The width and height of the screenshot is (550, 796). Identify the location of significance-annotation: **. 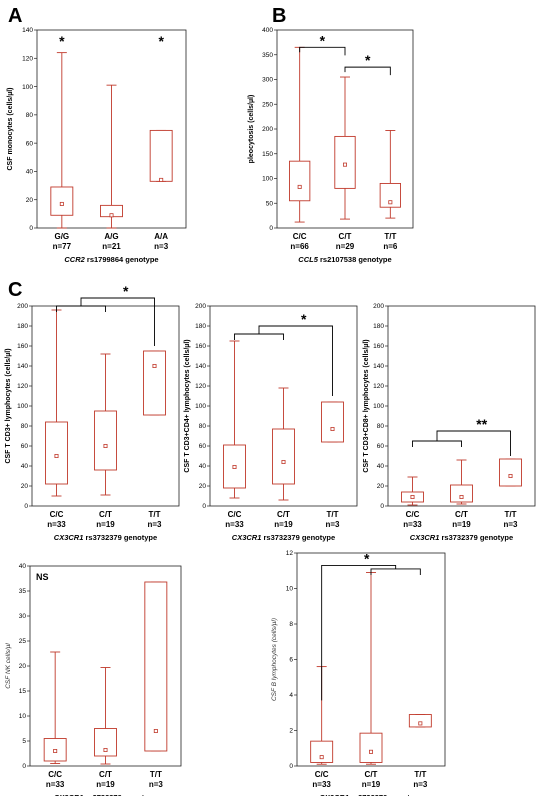
(461, 436).